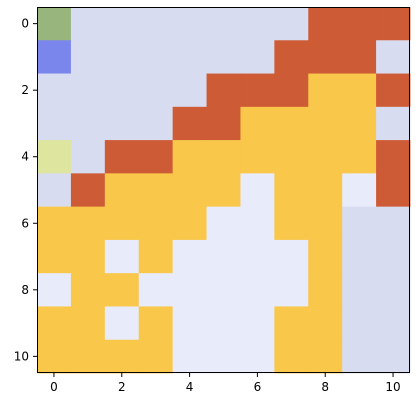  What do you see at coordinates (225, 383) in the screenshot?
I see `x-axis: 0 2 4 6 8 10` at bounding box center [225, 383].